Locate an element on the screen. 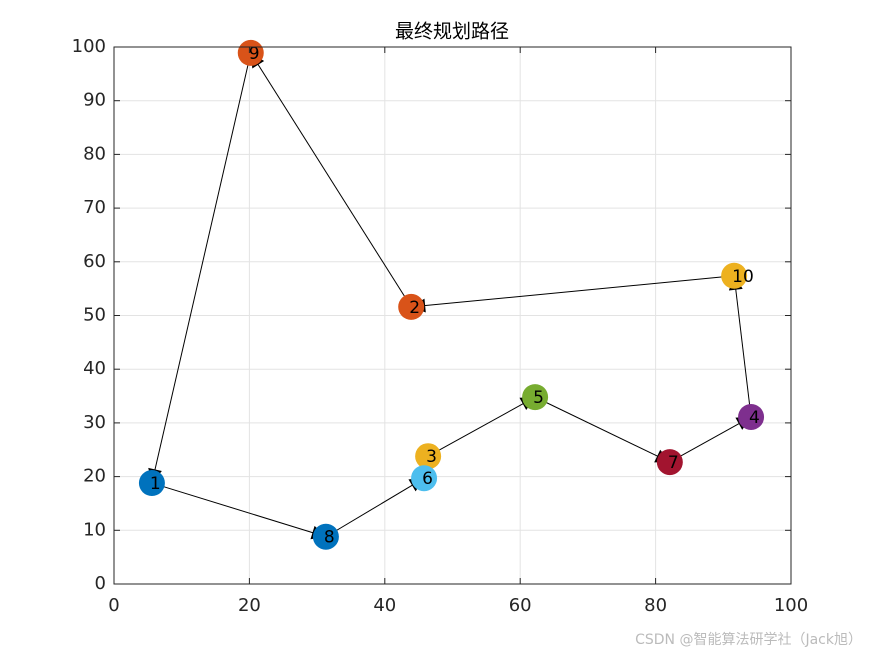  city-label: 6 is located at coordinates (427, 479).